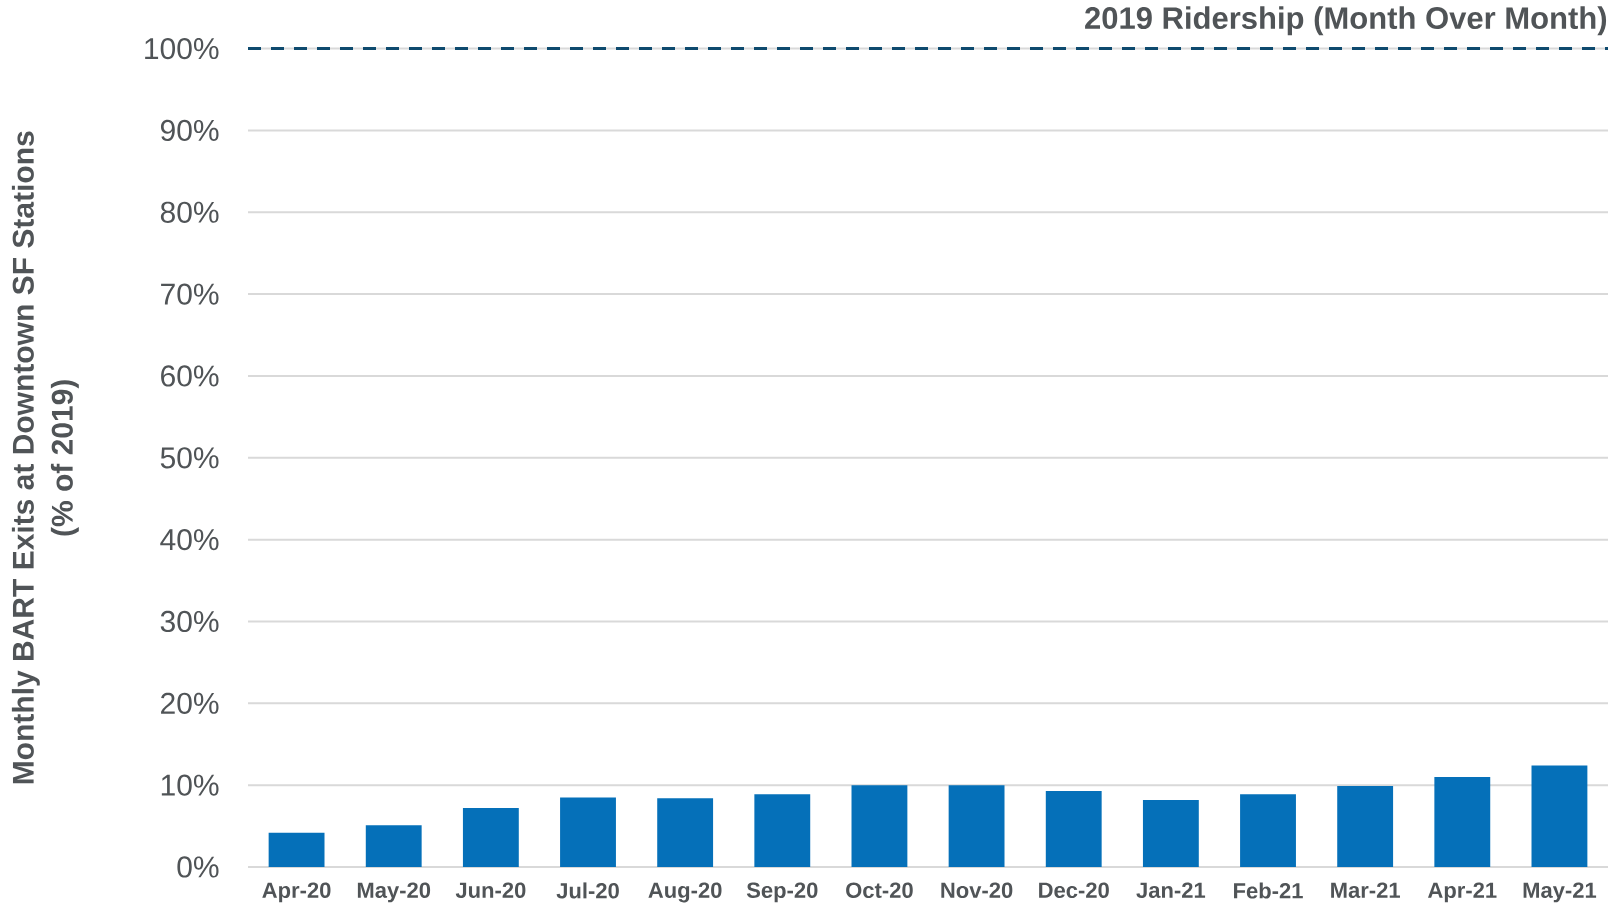 This screenshot has width=1622, height=905. Describe the element at coordinates (1365, 890) in the screenshot. I see `x-tick-label: Mar-21` at that location.